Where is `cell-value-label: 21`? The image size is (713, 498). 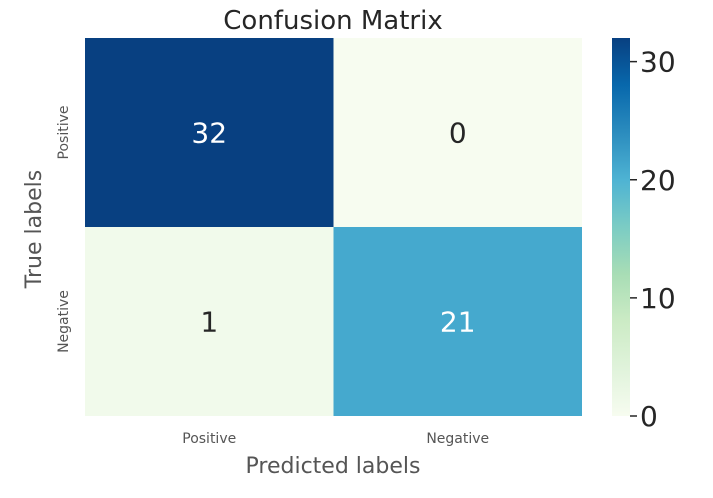
cell-value-label: 21 is located at coordinates (458, 322).